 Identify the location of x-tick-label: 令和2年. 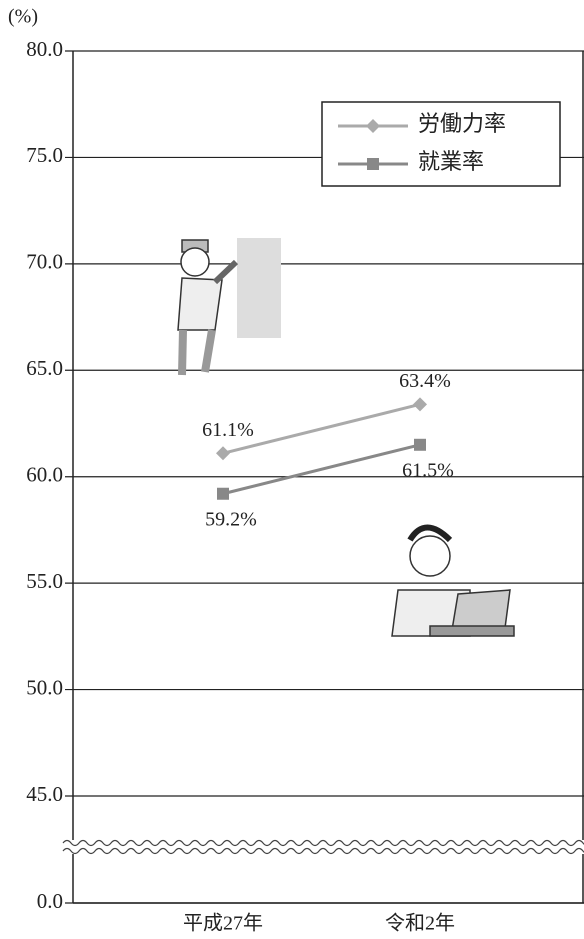
(420, 923).